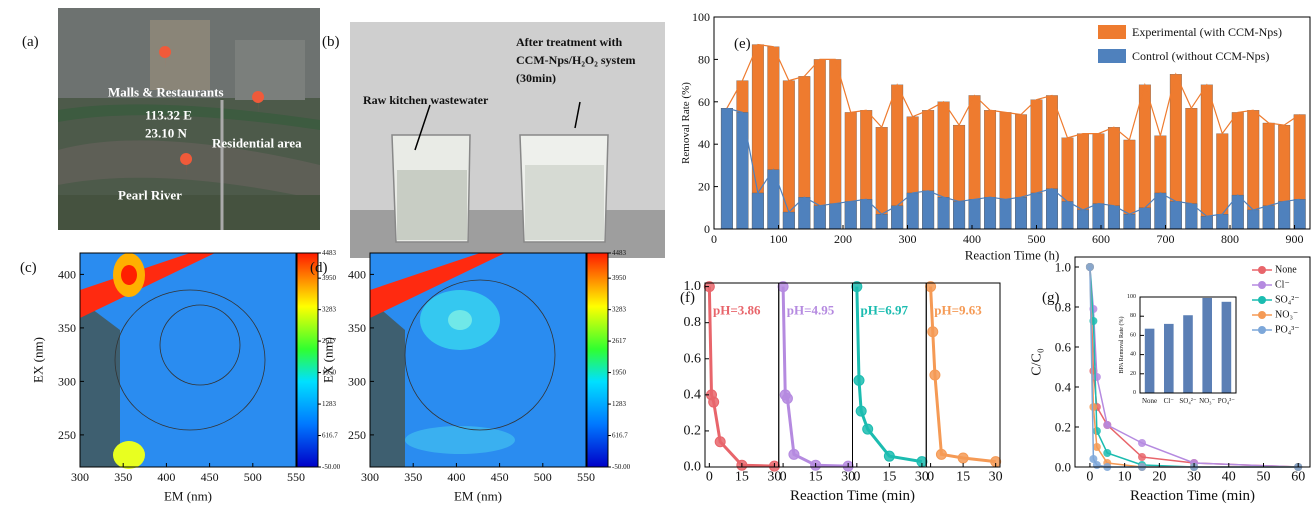 The width and height of the screenshot is (1312, 507). Describe the element at coordinates (307, 360) in the screenshot. I see `colorbar` at that location.